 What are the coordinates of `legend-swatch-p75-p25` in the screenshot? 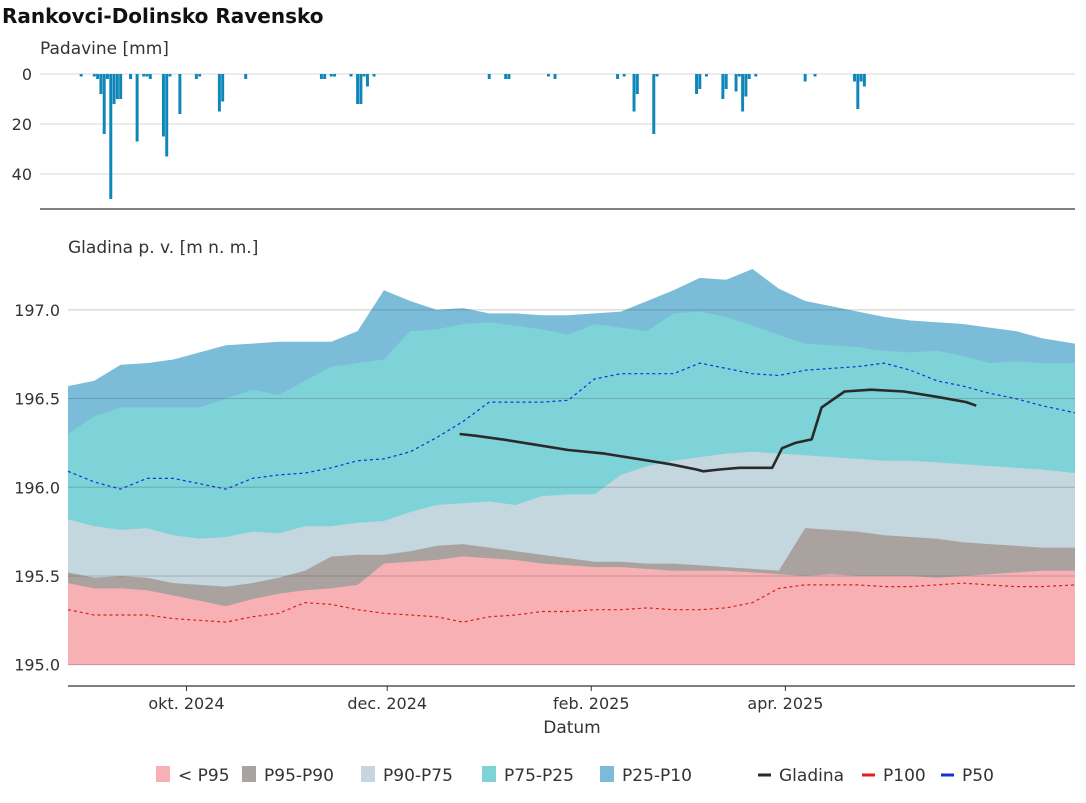 It's located at (489, 774).